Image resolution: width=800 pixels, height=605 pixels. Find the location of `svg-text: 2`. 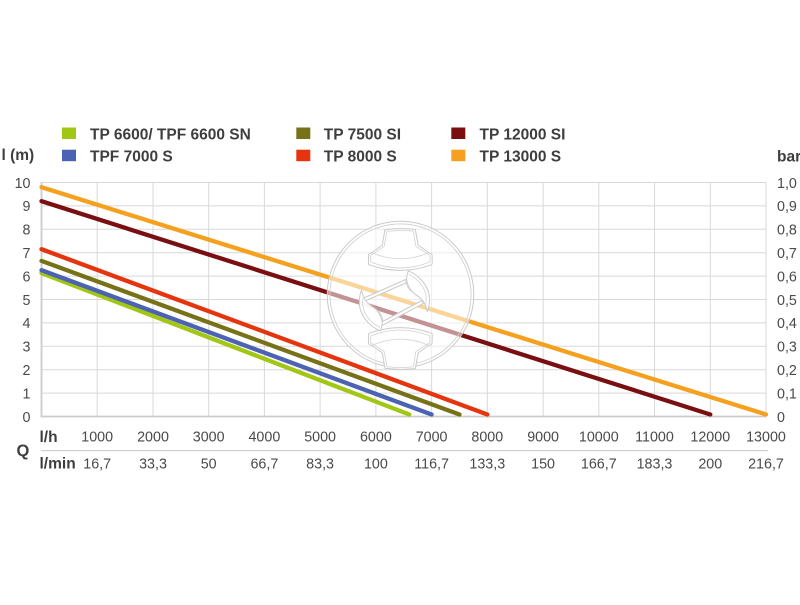

svg-text: 2 is located at coordinates (27, 371).